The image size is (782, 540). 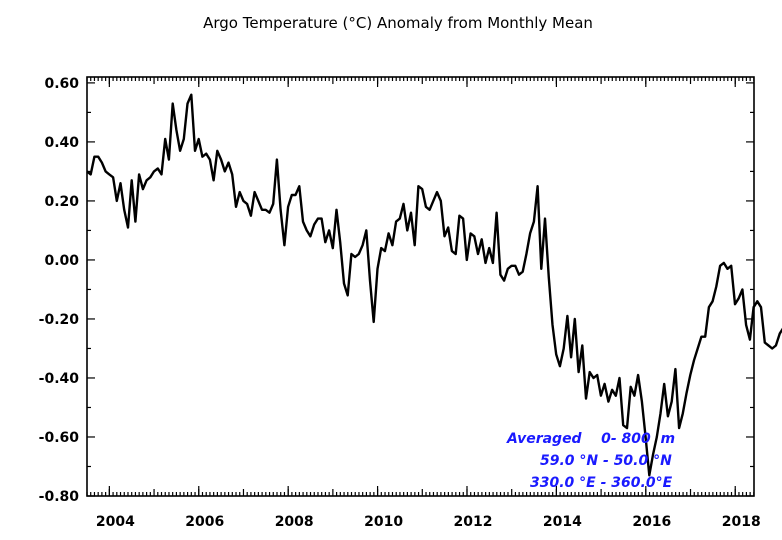 I want to click on annotation-latitude: 59.0 °N - 50.0 °N, so click(x=606, y=461).